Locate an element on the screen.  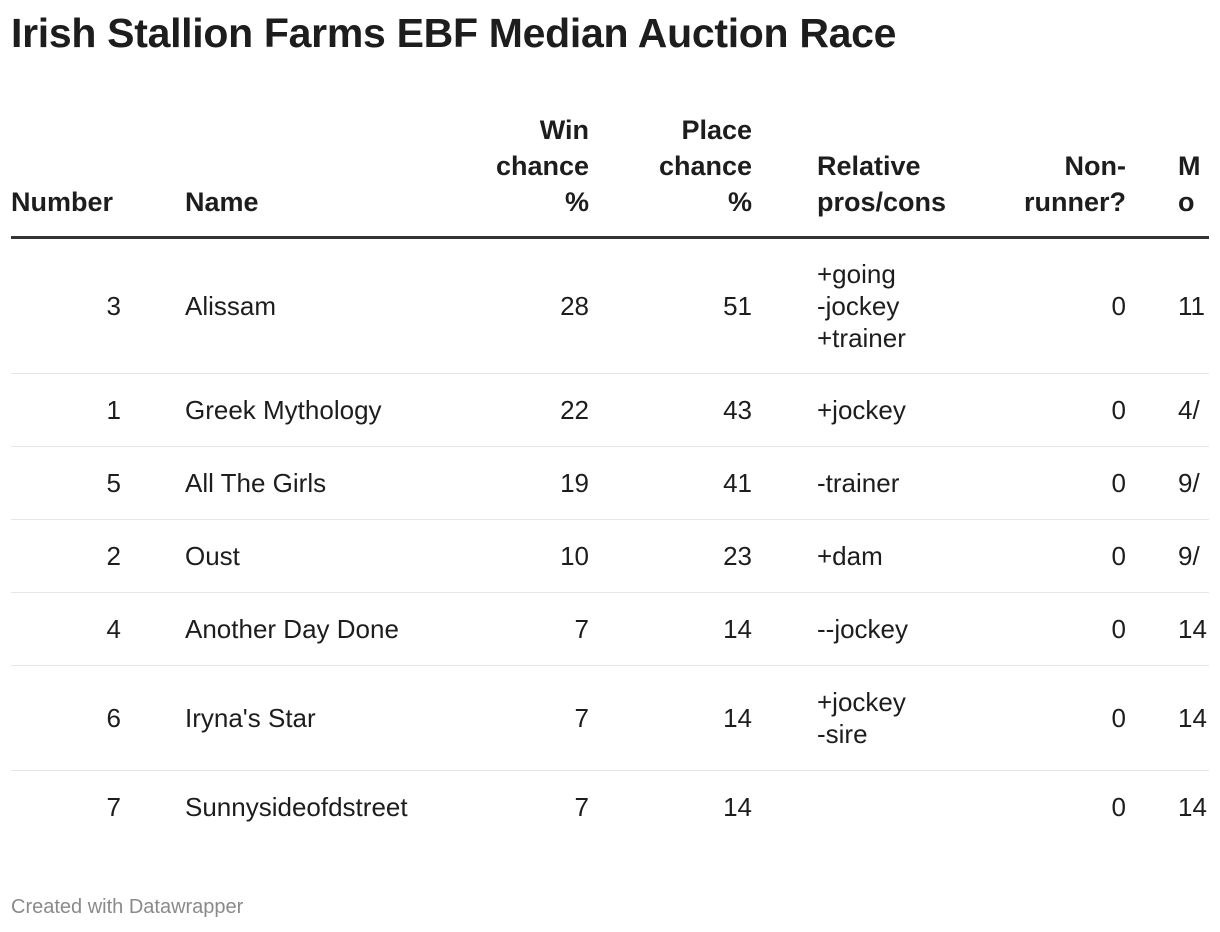
header-text: pros/cons is located at coordinates (882, 202).